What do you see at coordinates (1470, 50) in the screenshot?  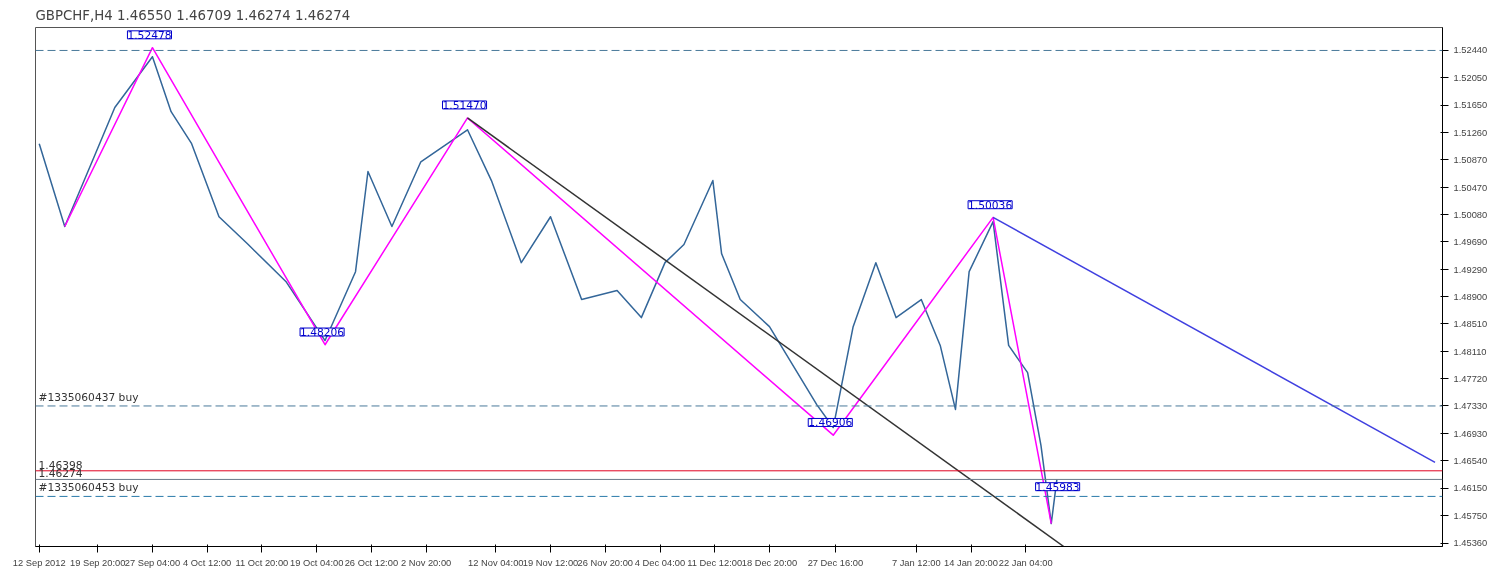 I see `y-tick-label: 1.52440` at bounding box center [1470, 50].